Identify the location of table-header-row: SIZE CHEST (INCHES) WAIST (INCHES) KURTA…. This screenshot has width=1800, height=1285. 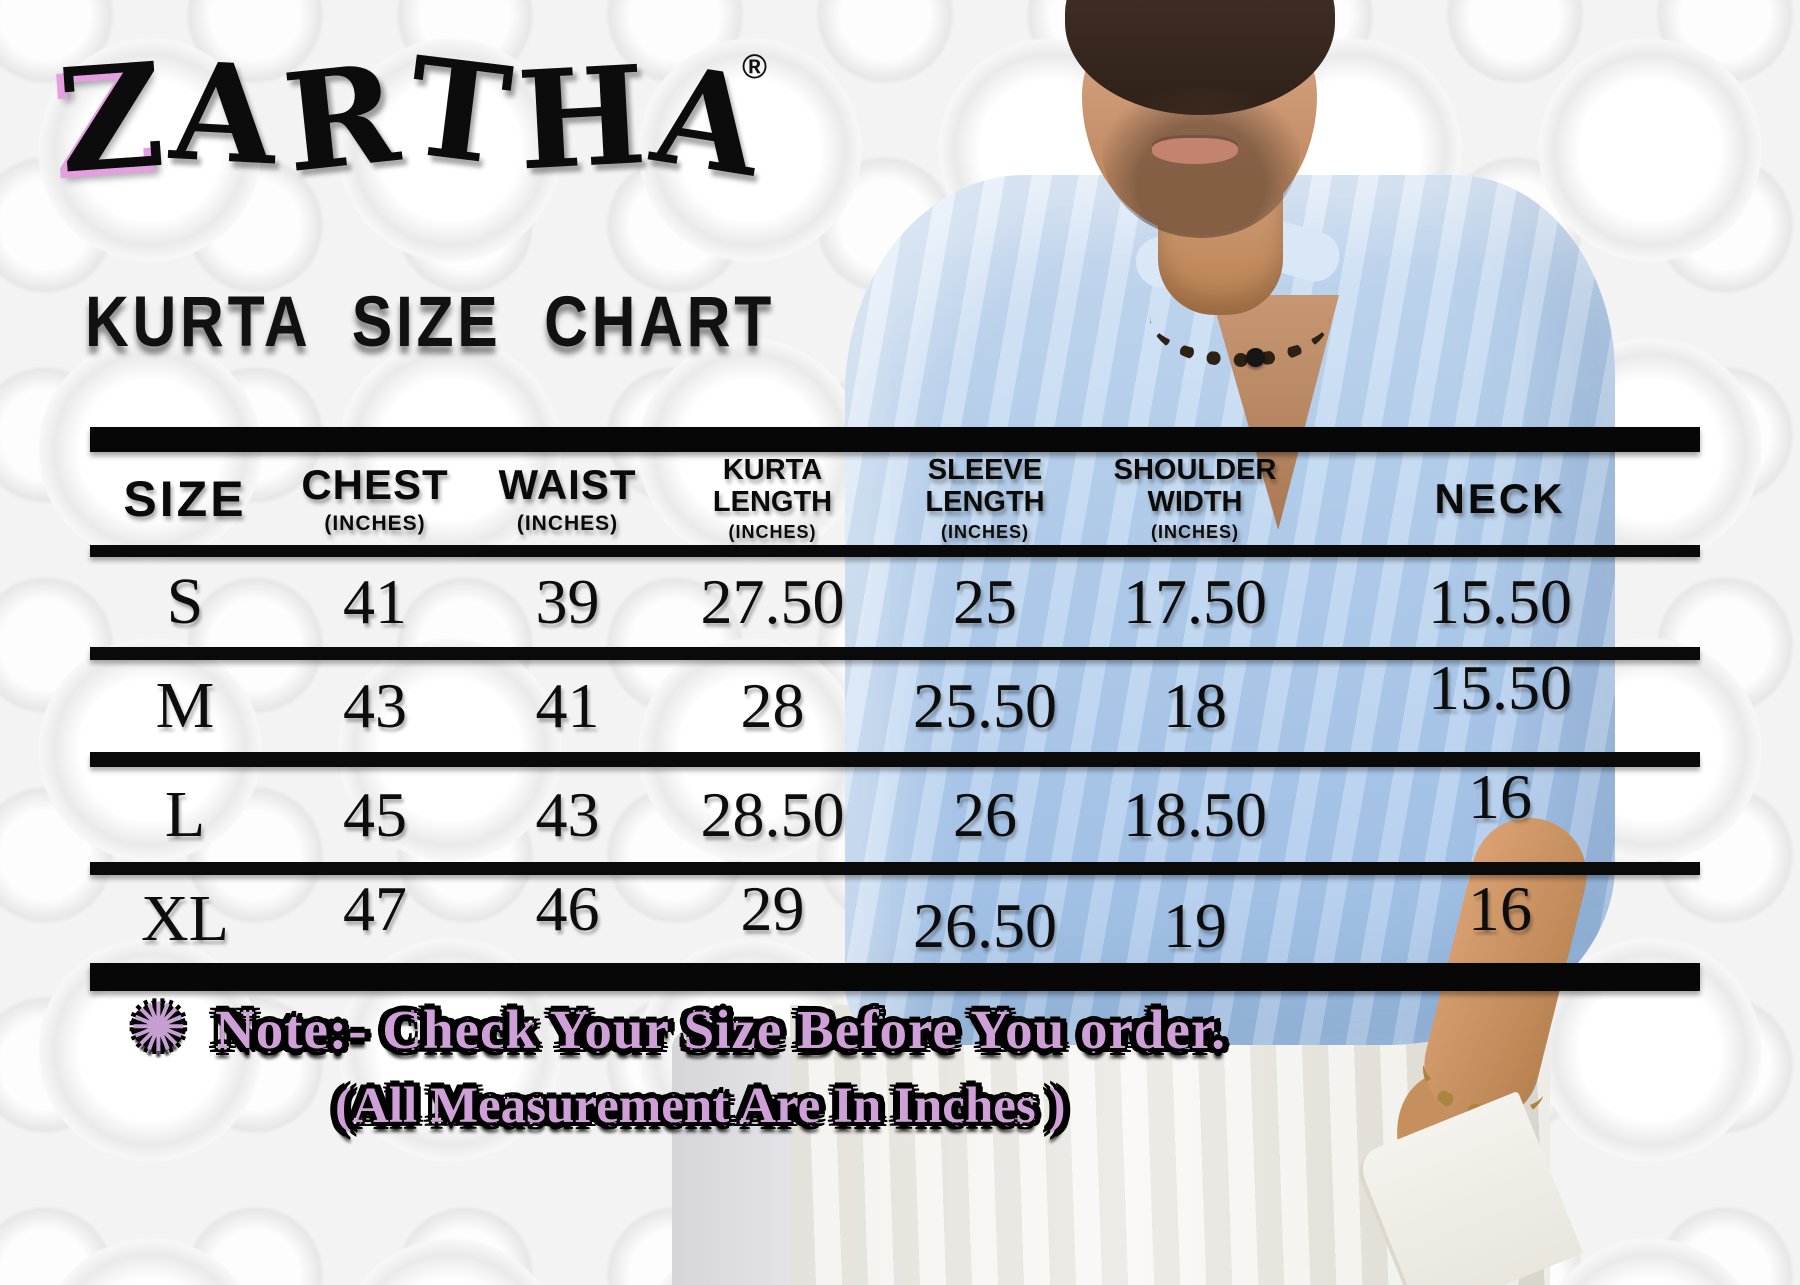
(895, 498).